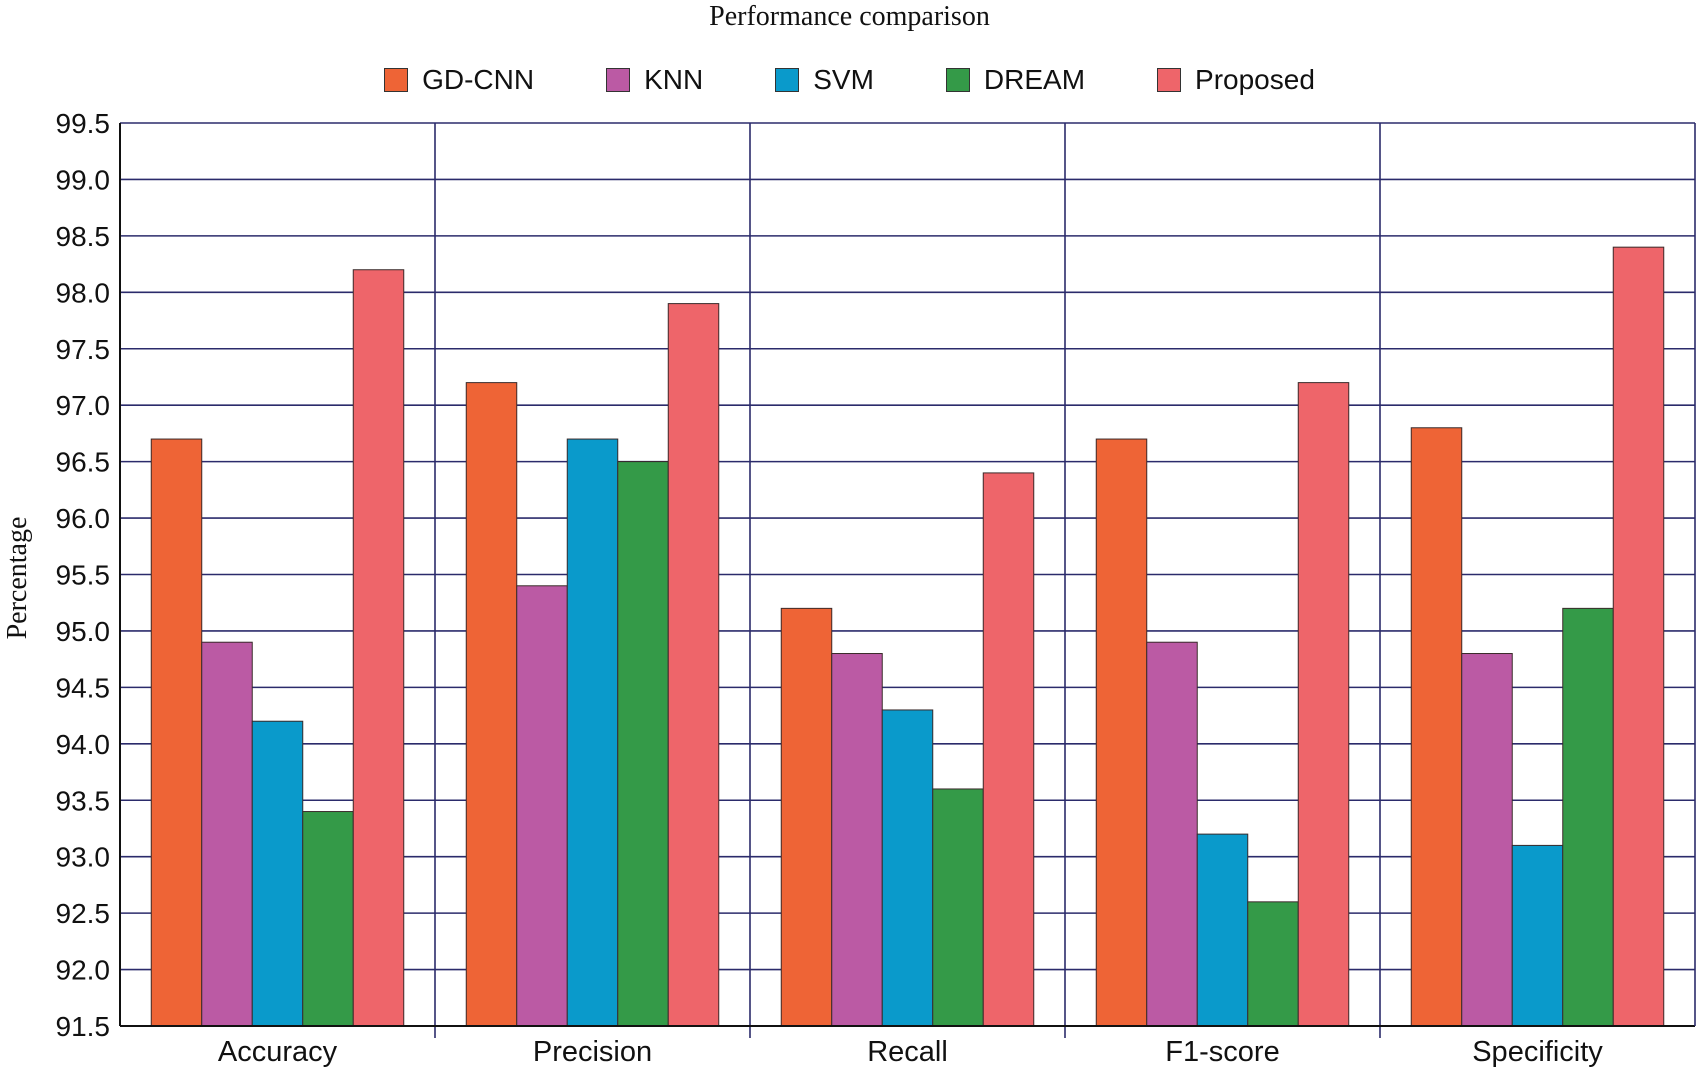 The width and height of the screenshot is (1699, 1070). What do you see at coordinates (1172, 834) in the screenshot?
I see `bar-knn-f1-score` at bounding box center [1172, 834].